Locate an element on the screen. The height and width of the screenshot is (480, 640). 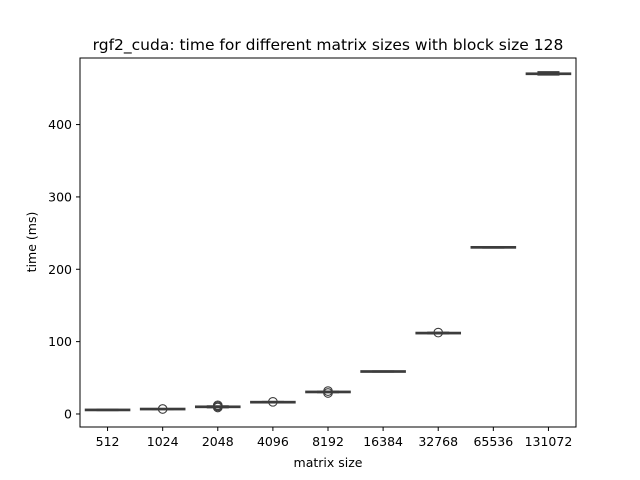
box-group-2048 is located at coordinates (217, 406).